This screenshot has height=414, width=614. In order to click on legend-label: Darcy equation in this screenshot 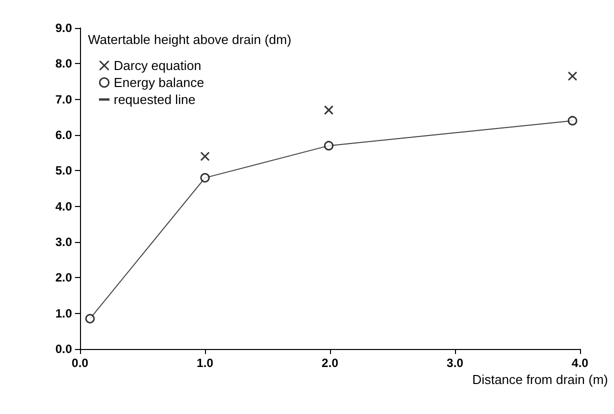, I will do `click(158, 65)`.